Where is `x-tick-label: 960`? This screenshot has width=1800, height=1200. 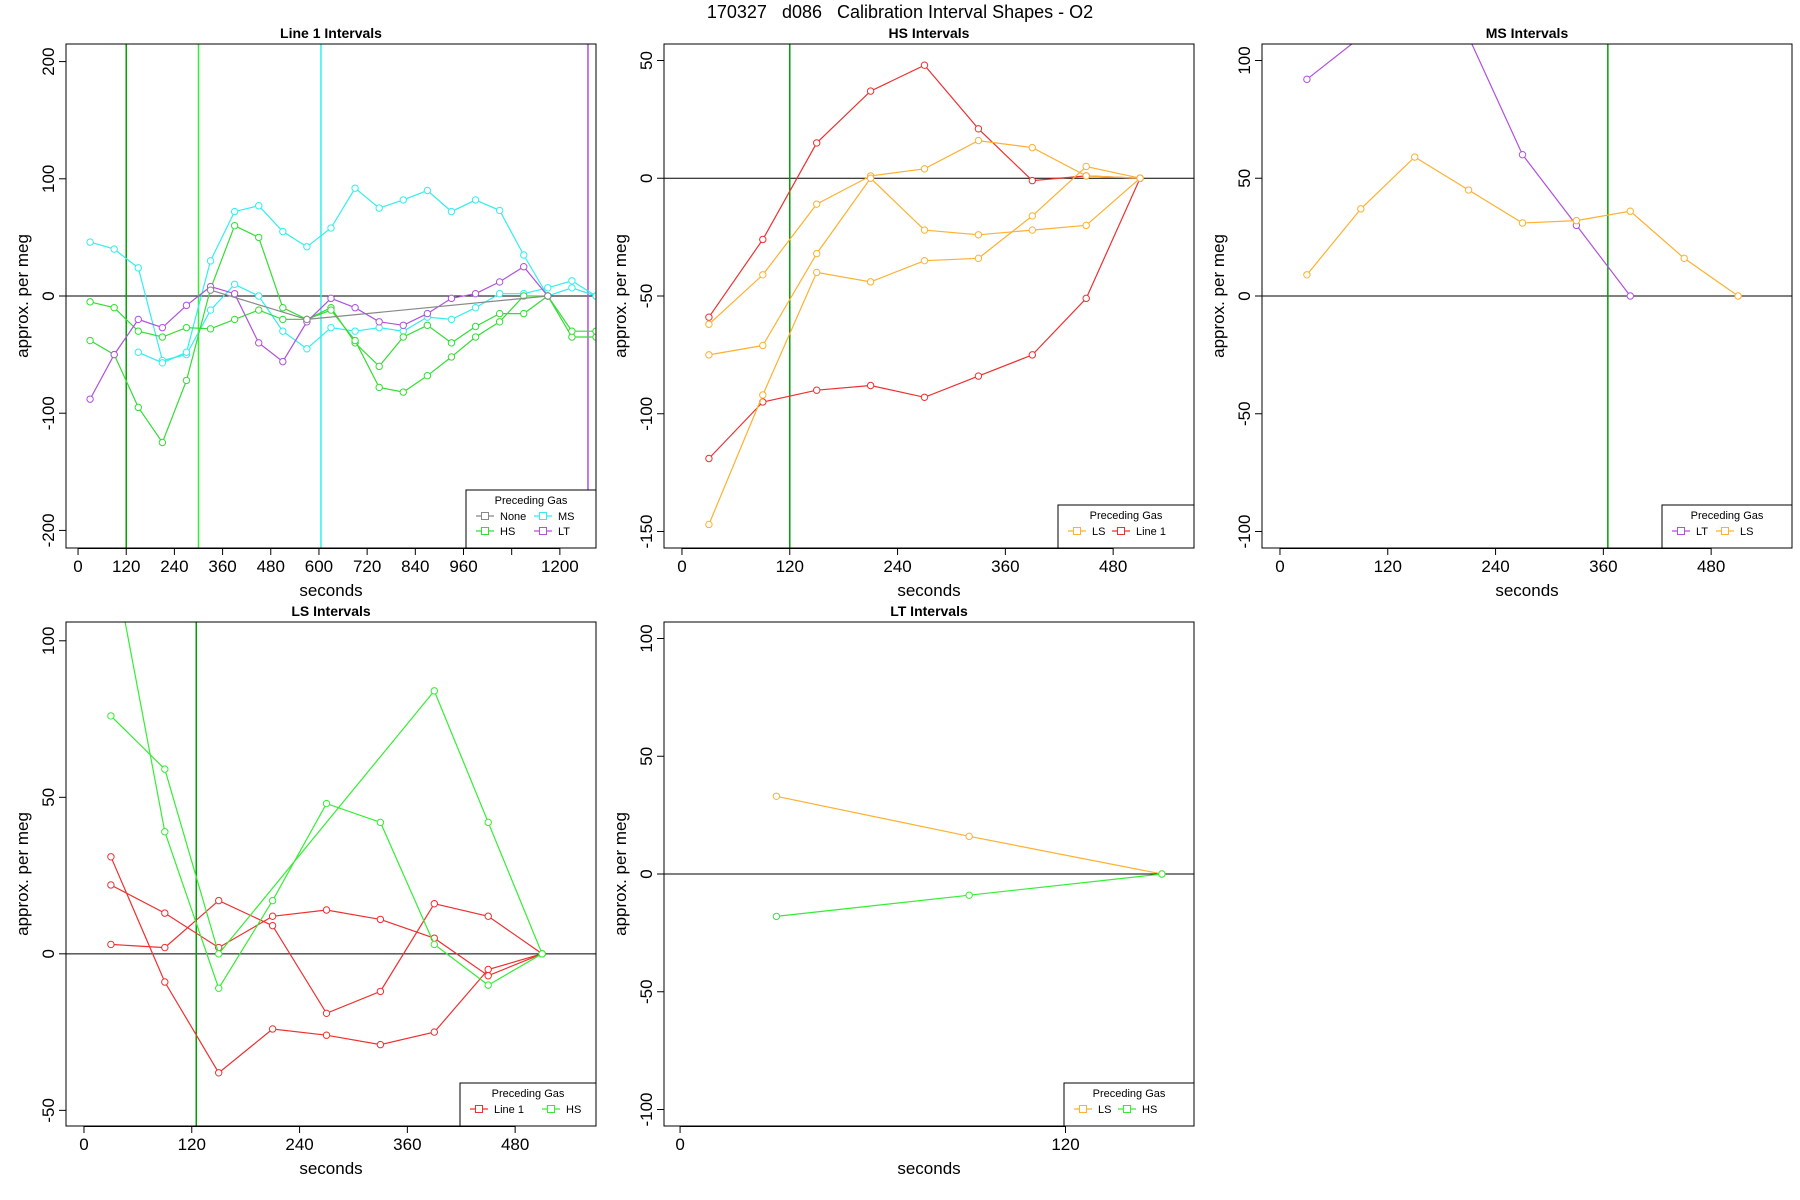 x-tick-label: 960 is located at coordinates (463, 566).